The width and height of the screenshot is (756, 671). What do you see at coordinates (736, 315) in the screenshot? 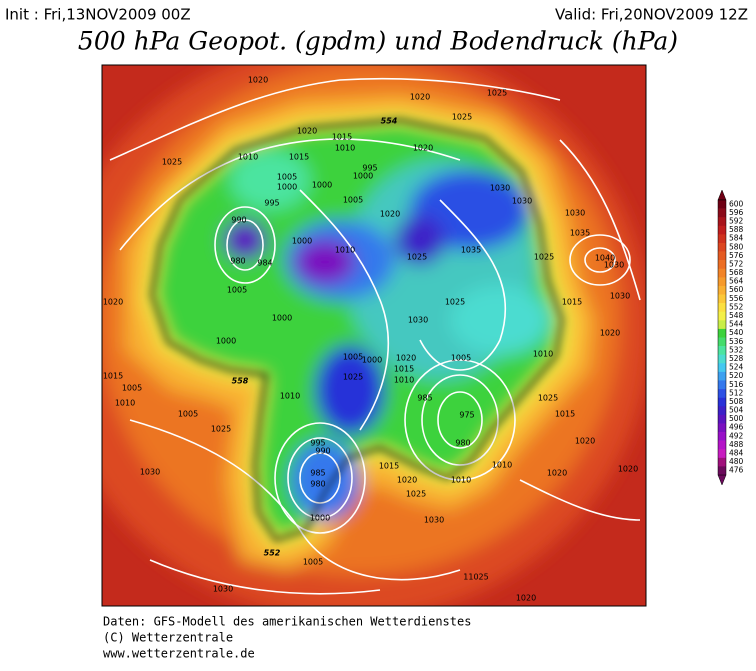
I see `colorbar-label: 548` at bounding box center [736, 315].